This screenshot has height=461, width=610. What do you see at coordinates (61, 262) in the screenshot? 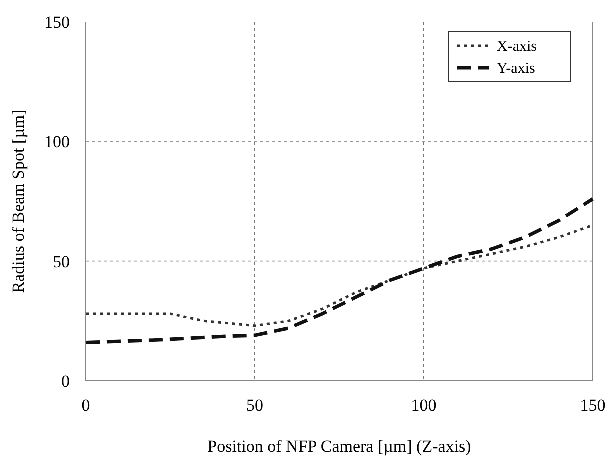
I see `y-tick-label: 50` at bounding box center [61, 262].